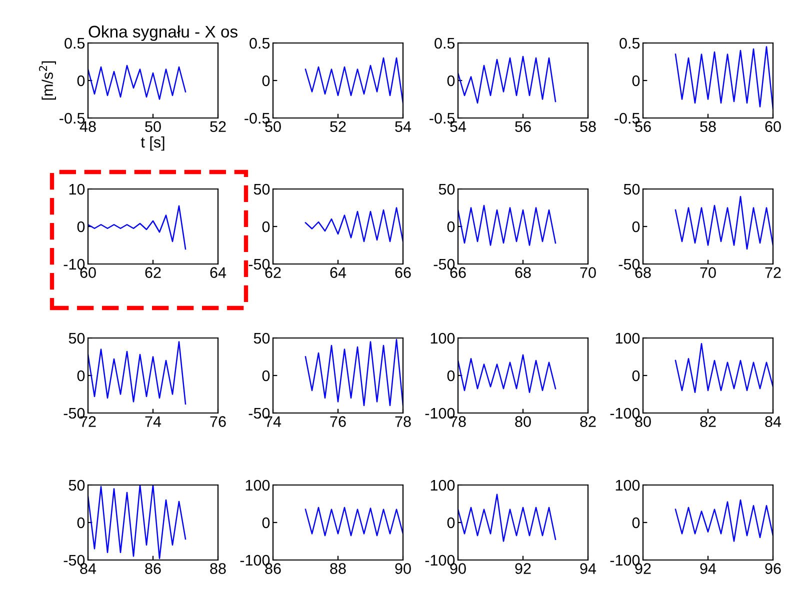  Describe the element at coordinates (773, 421) in the screenshot. I see `x-tick-label: 84` at that location.